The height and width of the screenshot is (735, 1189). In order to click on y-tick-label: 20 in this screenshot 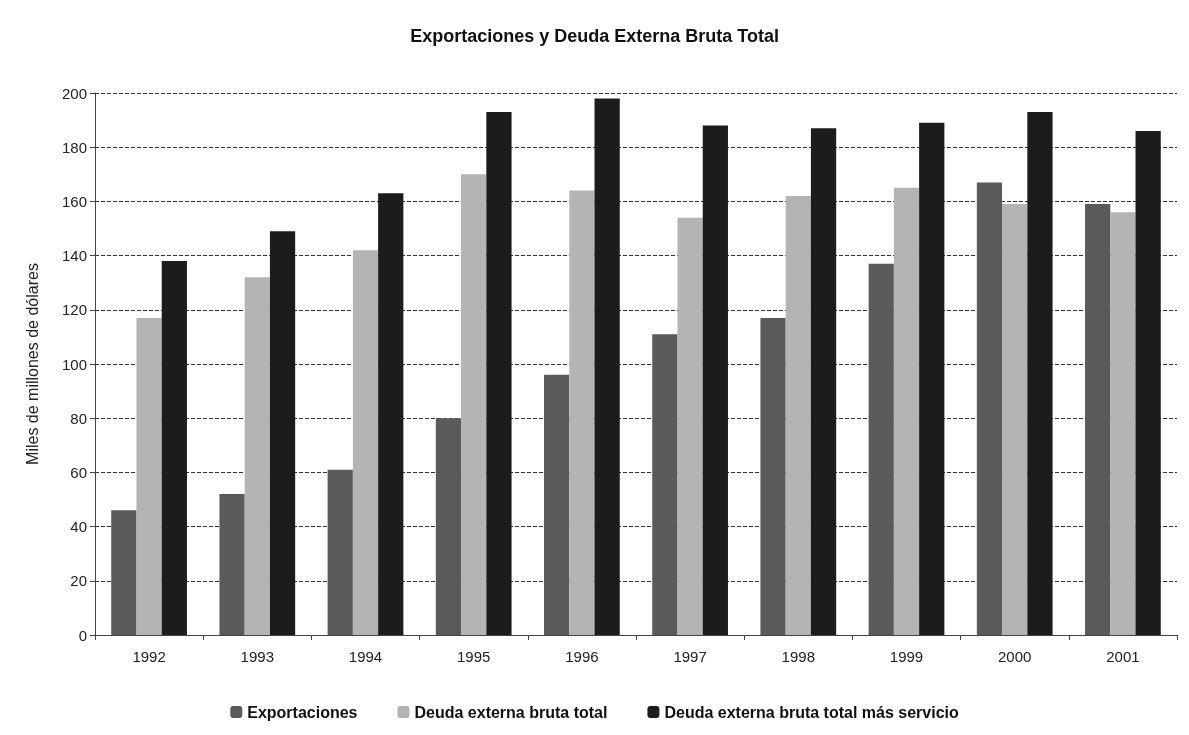, I will do `click(78, 581)`.